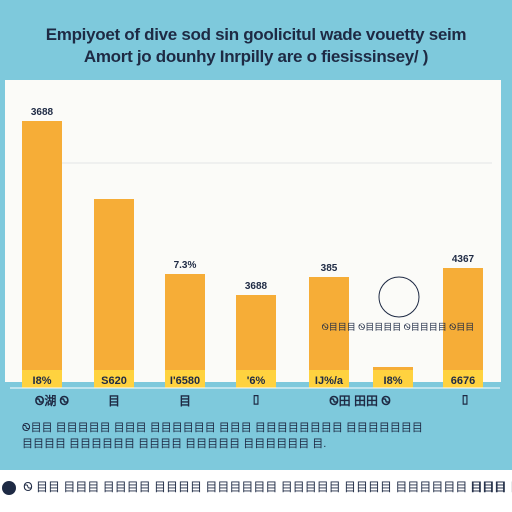 The width and height of the screenshot is (512, 512). I want to click on x-axis-labels: Ꮻ湖 Ꮻ 目 目 ▯ Ꮻ田 田田 Ꮻ ▯, so click(256, 404).